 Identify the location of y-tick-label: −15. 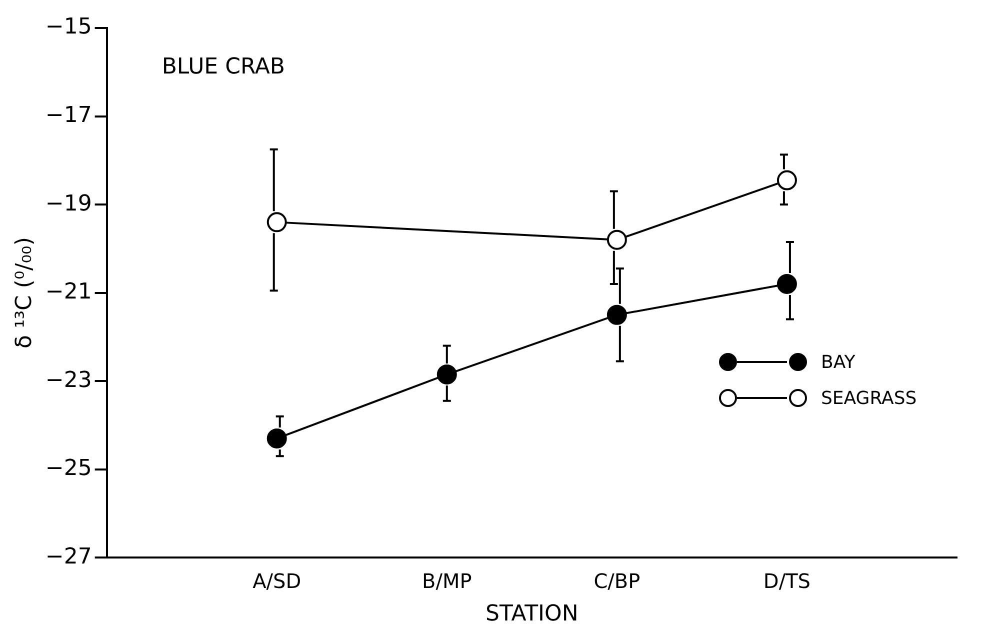
(68, 27).